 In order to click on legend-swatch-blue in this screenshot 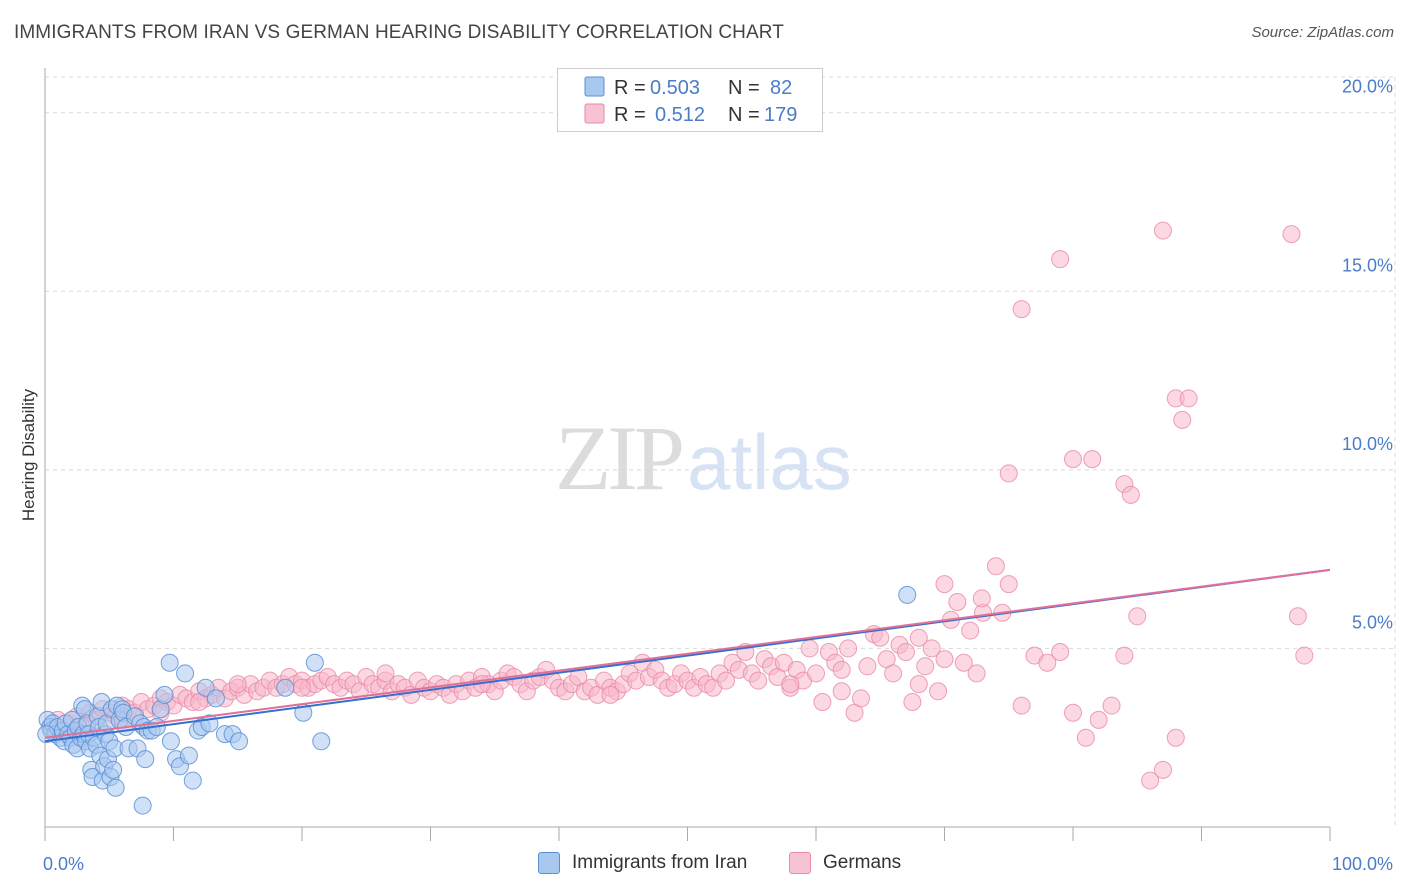, I will do `click(594, 86)`.